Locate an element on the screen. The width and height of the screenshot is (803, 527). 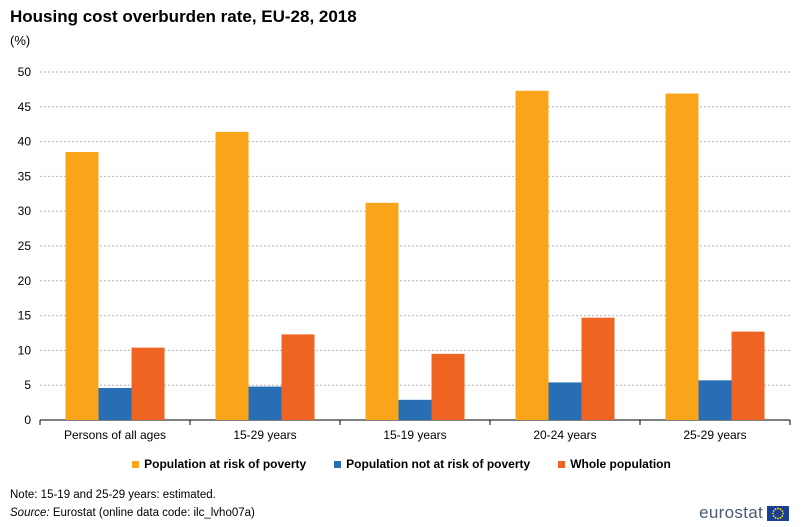
eurostat-logo: eurostat is located at coordinates (744, 513).